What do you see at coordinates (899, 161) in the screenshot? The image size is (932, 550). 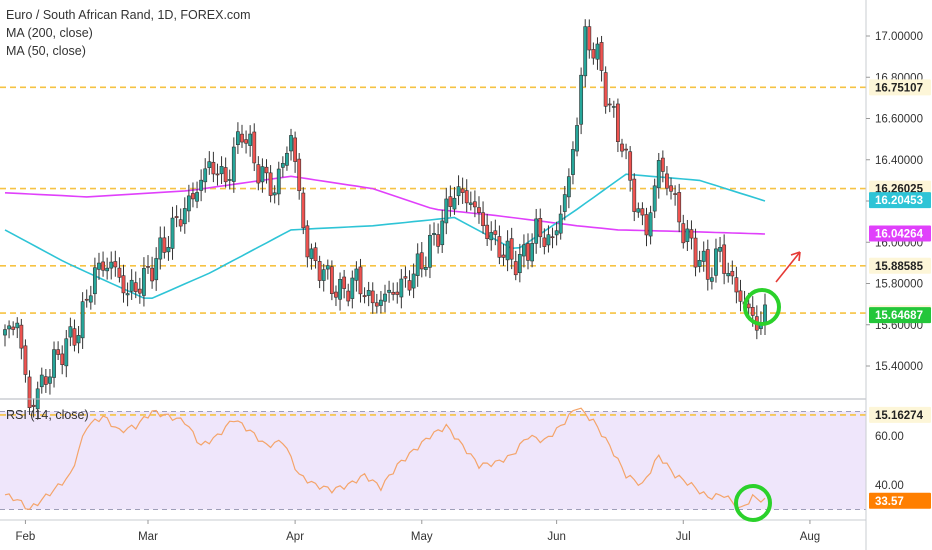 I see `price-tick-label: 16.40000` at bounding box center [899, 161].